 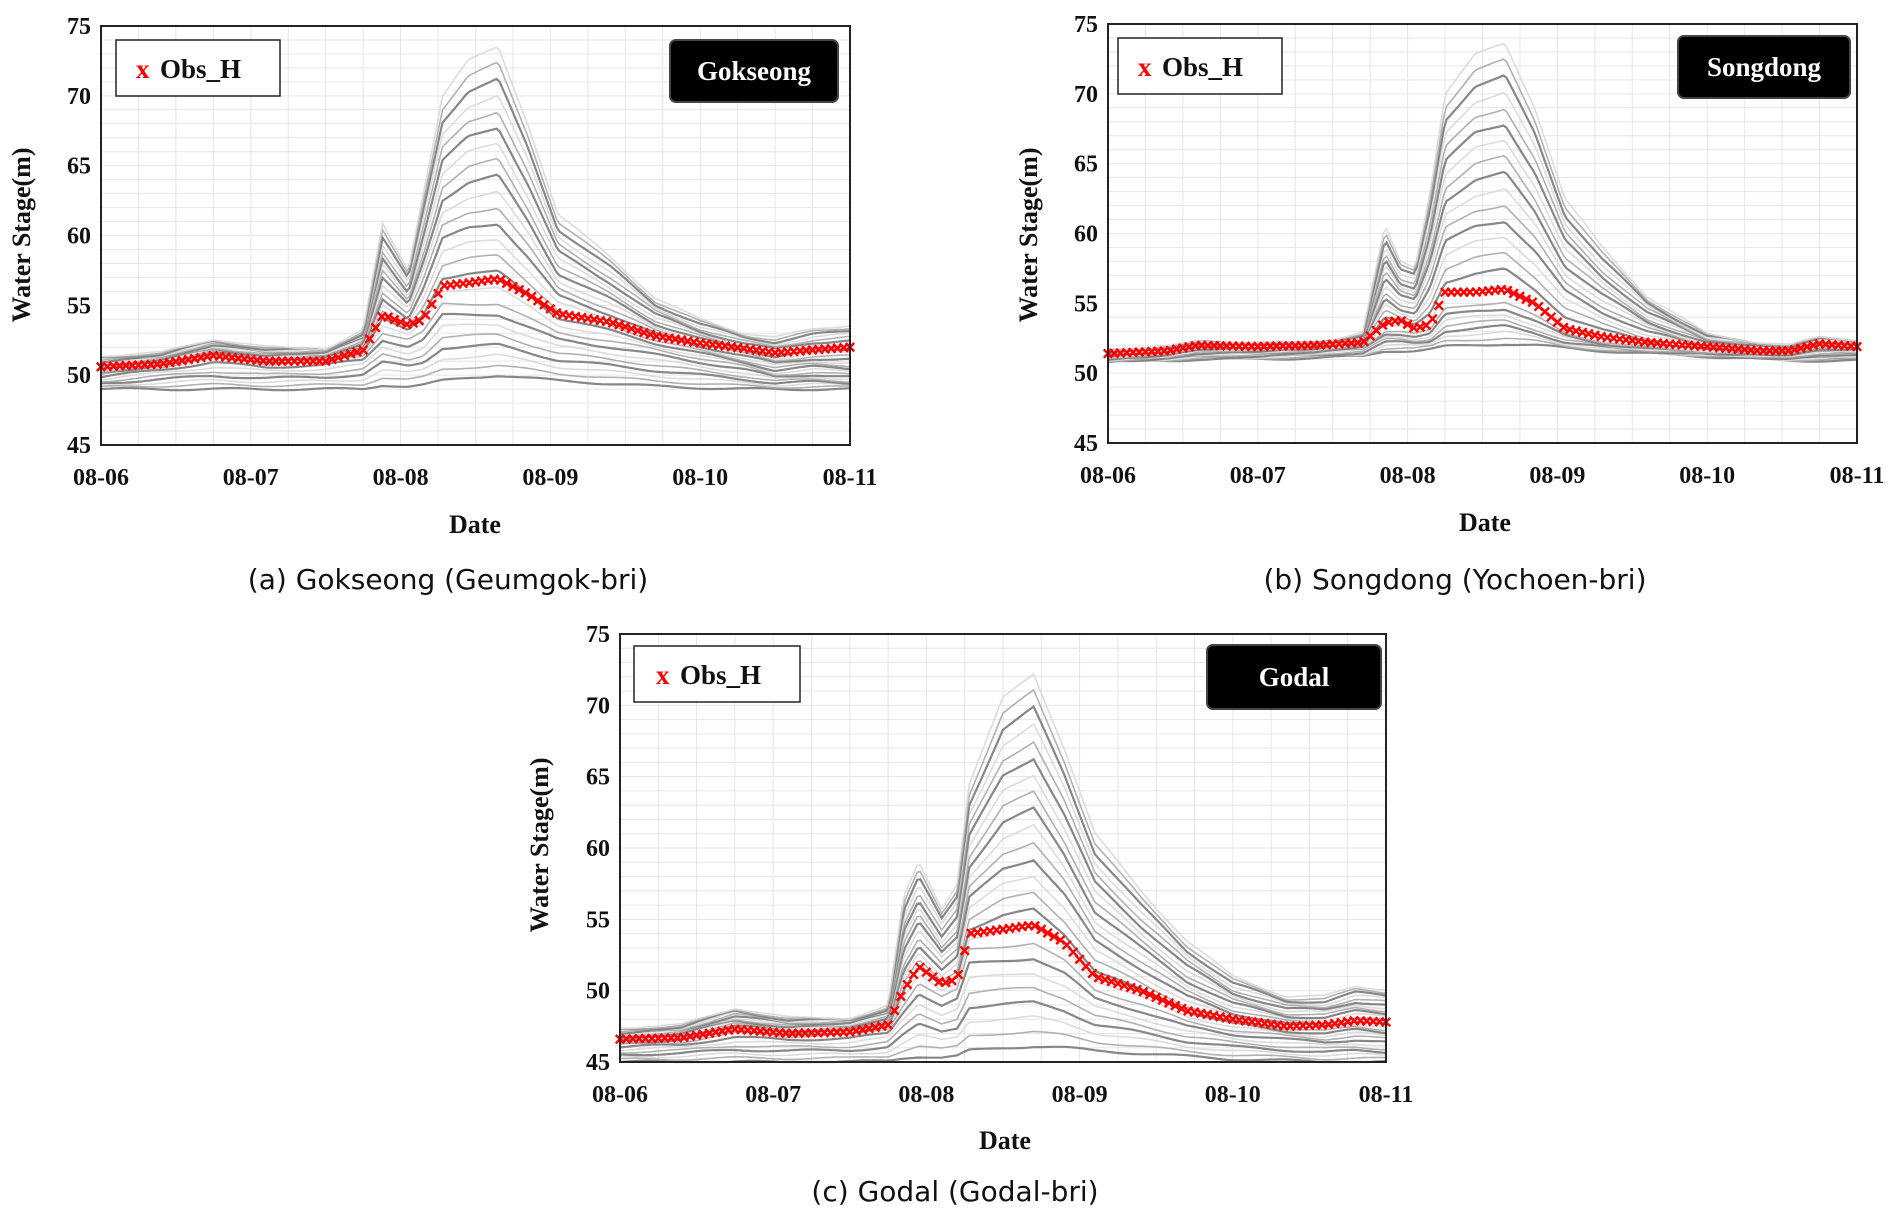 I want to click on station-badge: Songdong, so click(x=1764, y=67).